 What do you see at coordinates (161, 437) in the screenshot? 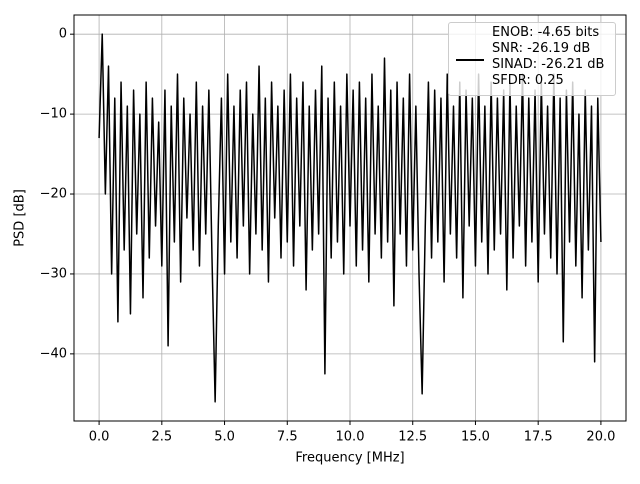
I see `x-tick-label: 2.5` at bounding box center [161, 437].